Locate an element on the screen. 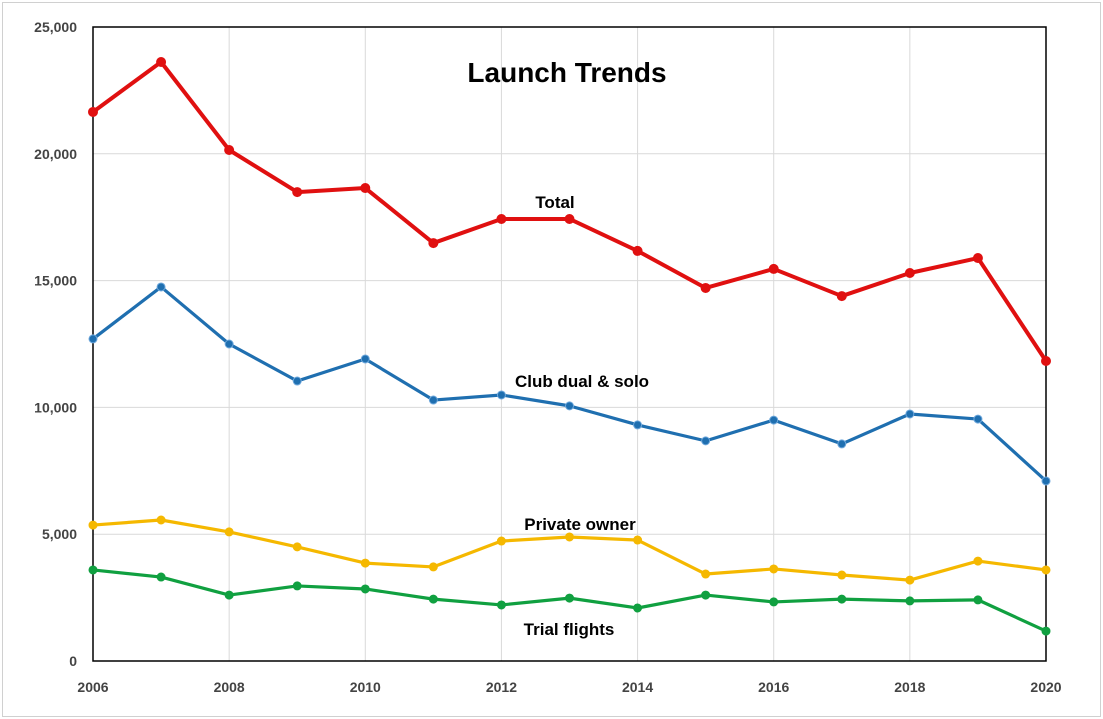  x-tick-label: 2018 is located at coordinates (909, 687).